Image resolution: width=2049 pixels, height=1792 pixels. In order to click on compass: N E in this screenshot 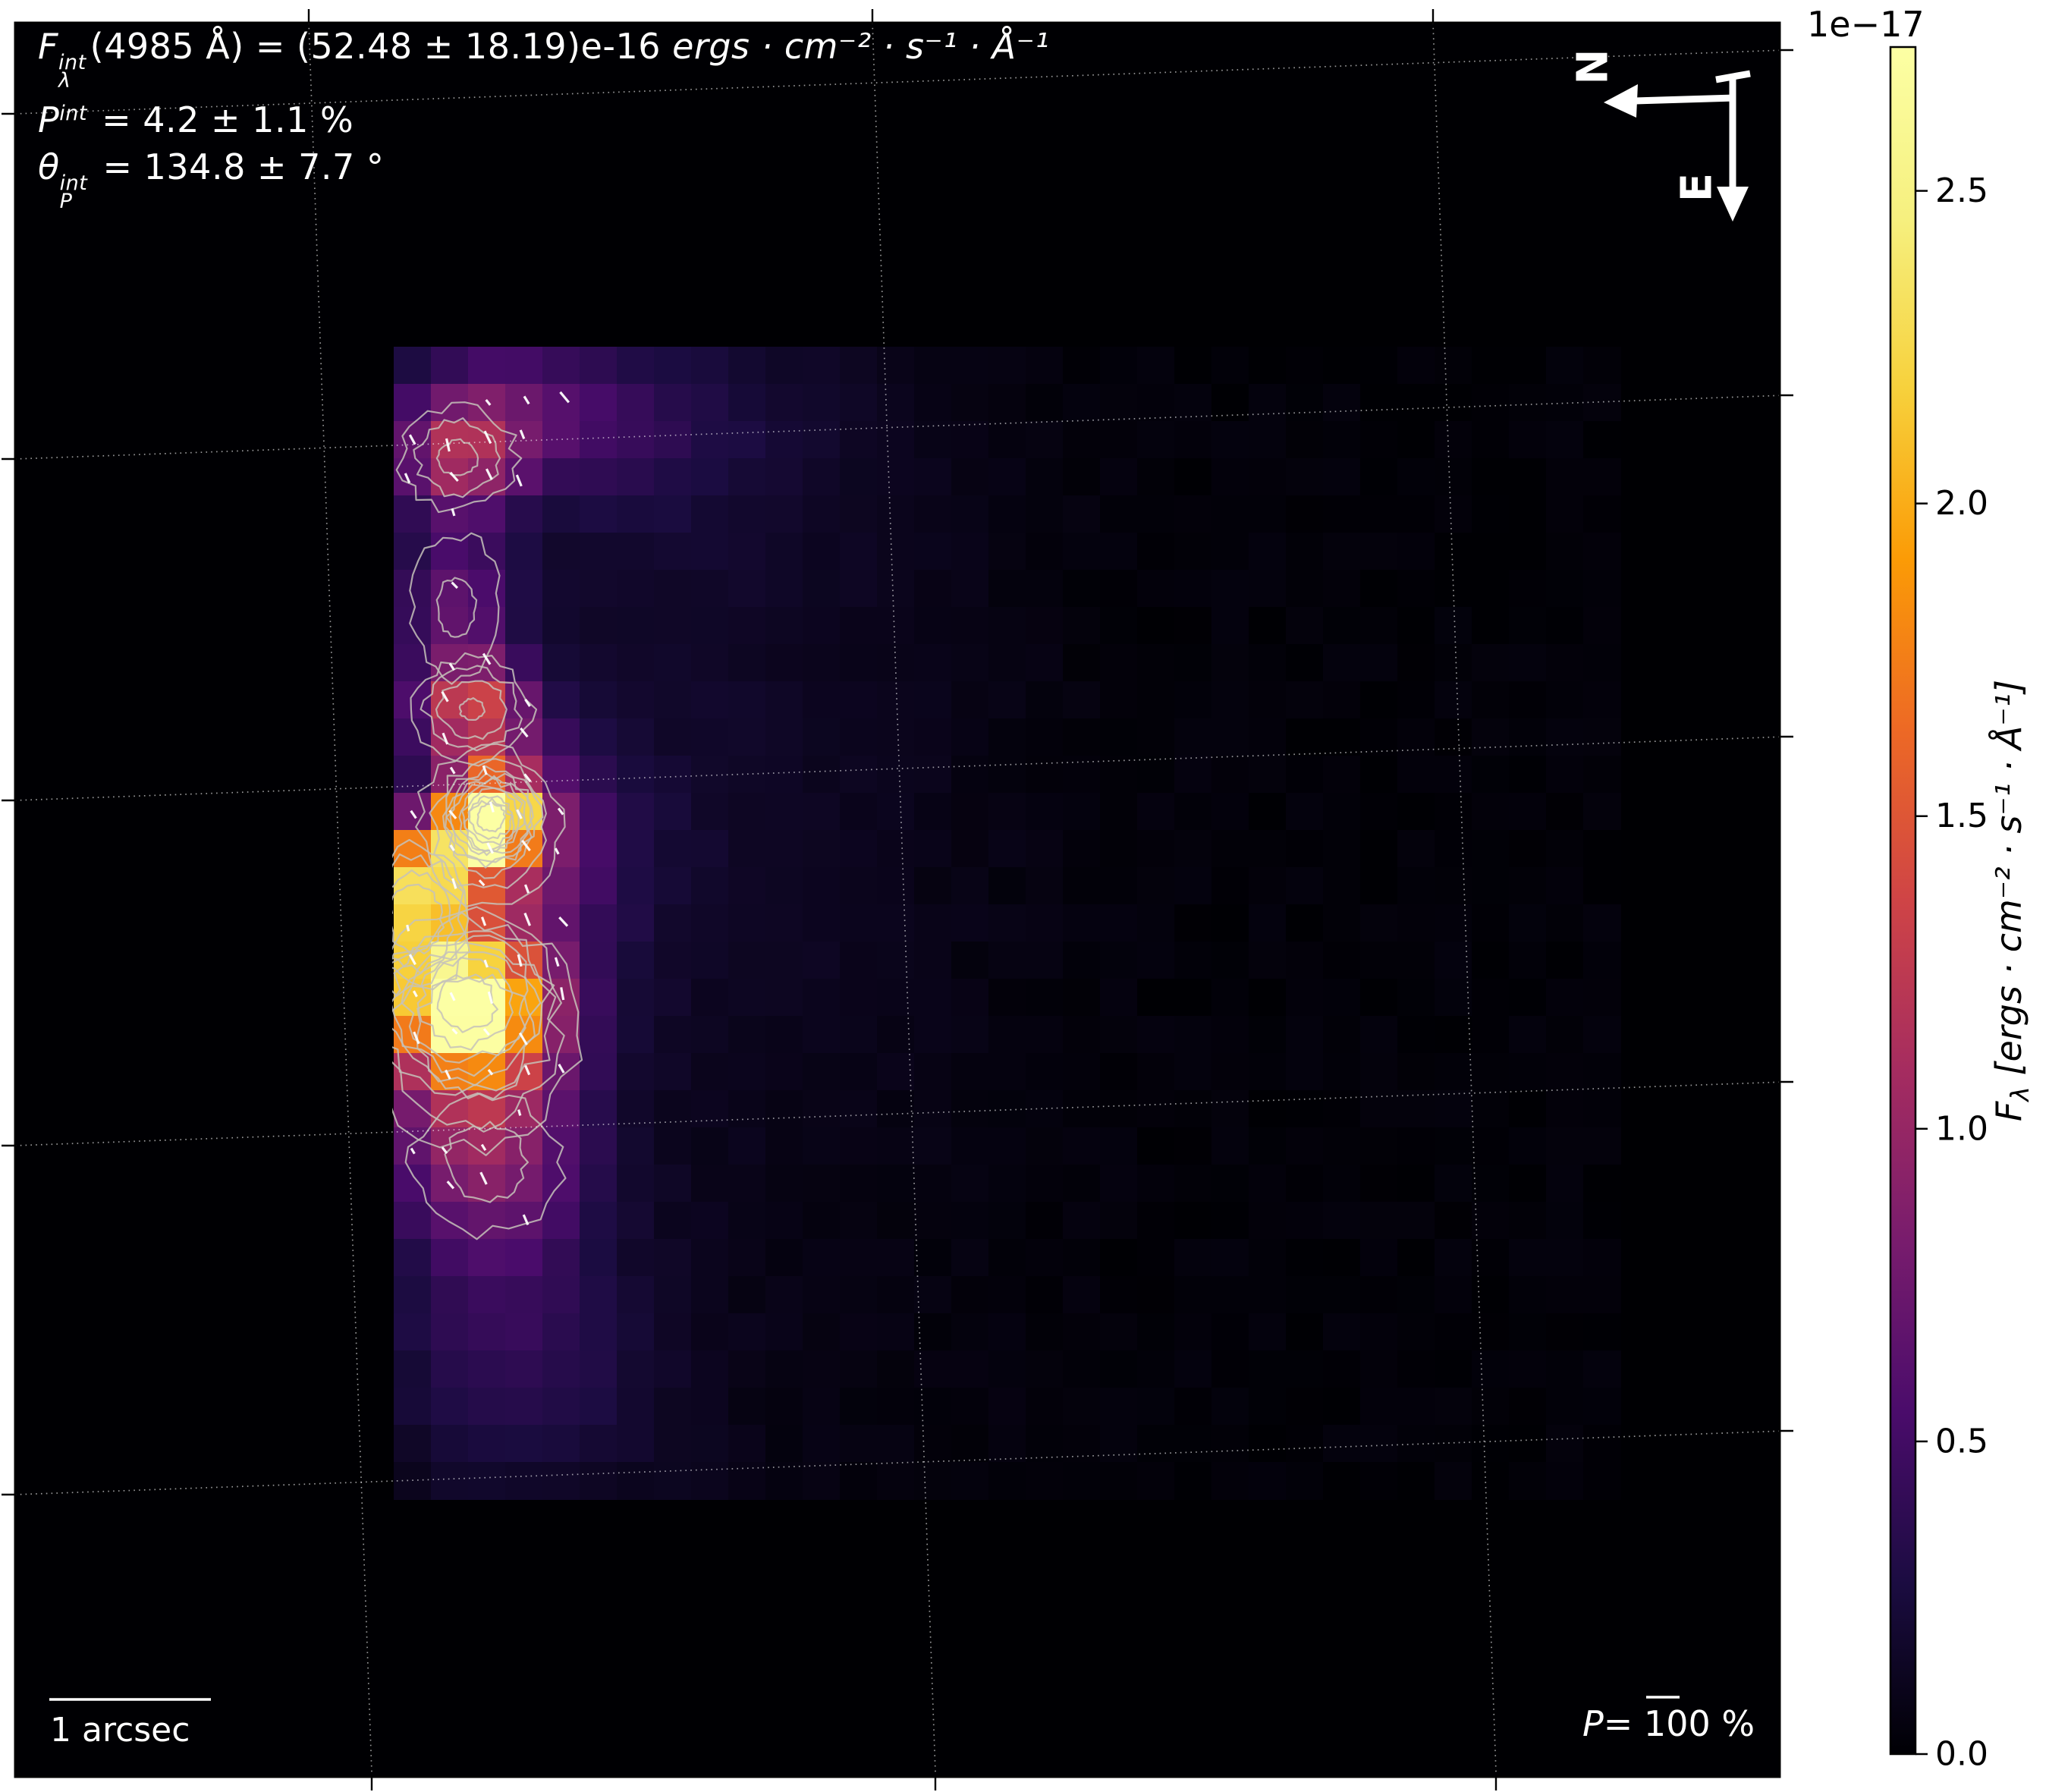, I will do `click(1660, 135)`.